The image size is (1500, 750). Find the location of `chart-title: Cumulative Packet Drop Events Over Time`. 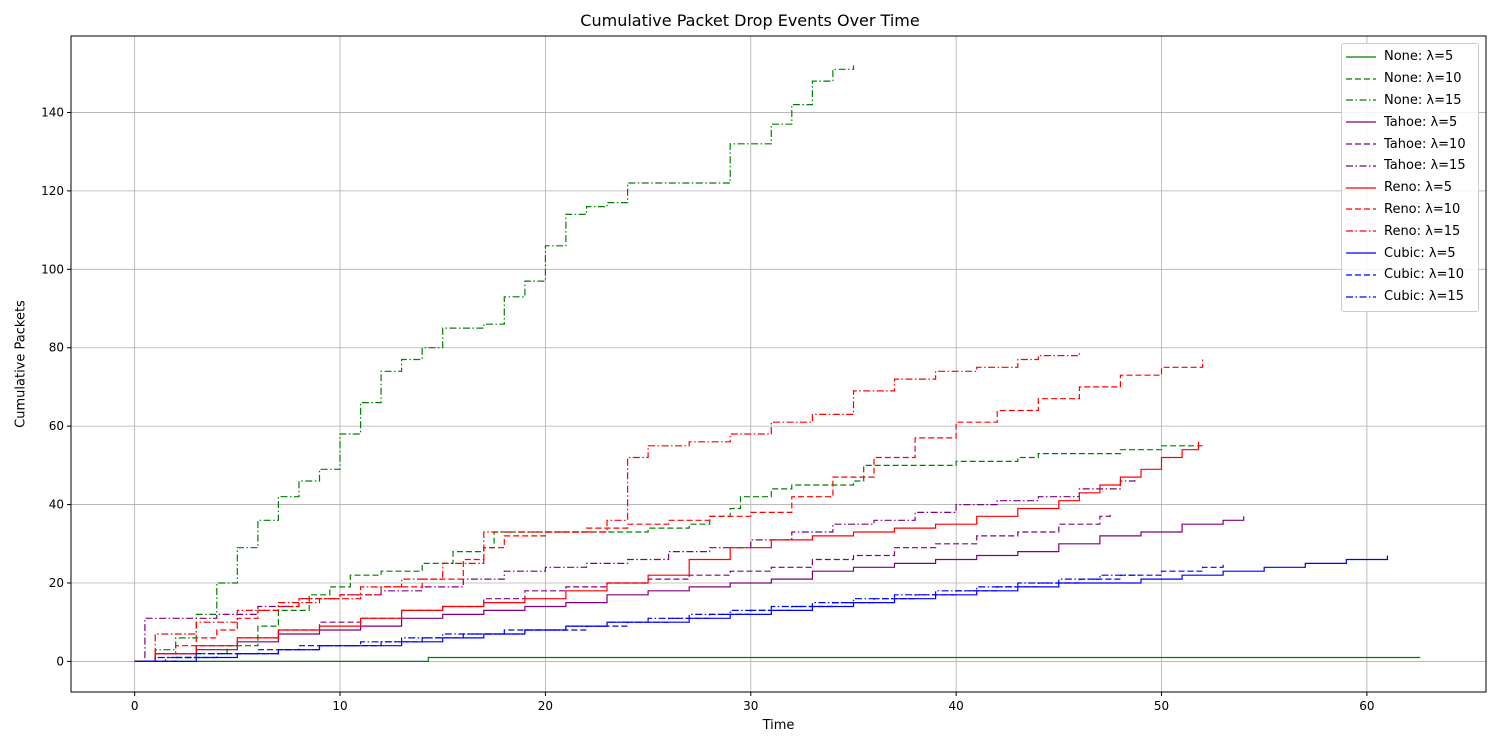

chart-title: Cumulative Packet Drop Events Over Time is located at coordinates (750, 20).